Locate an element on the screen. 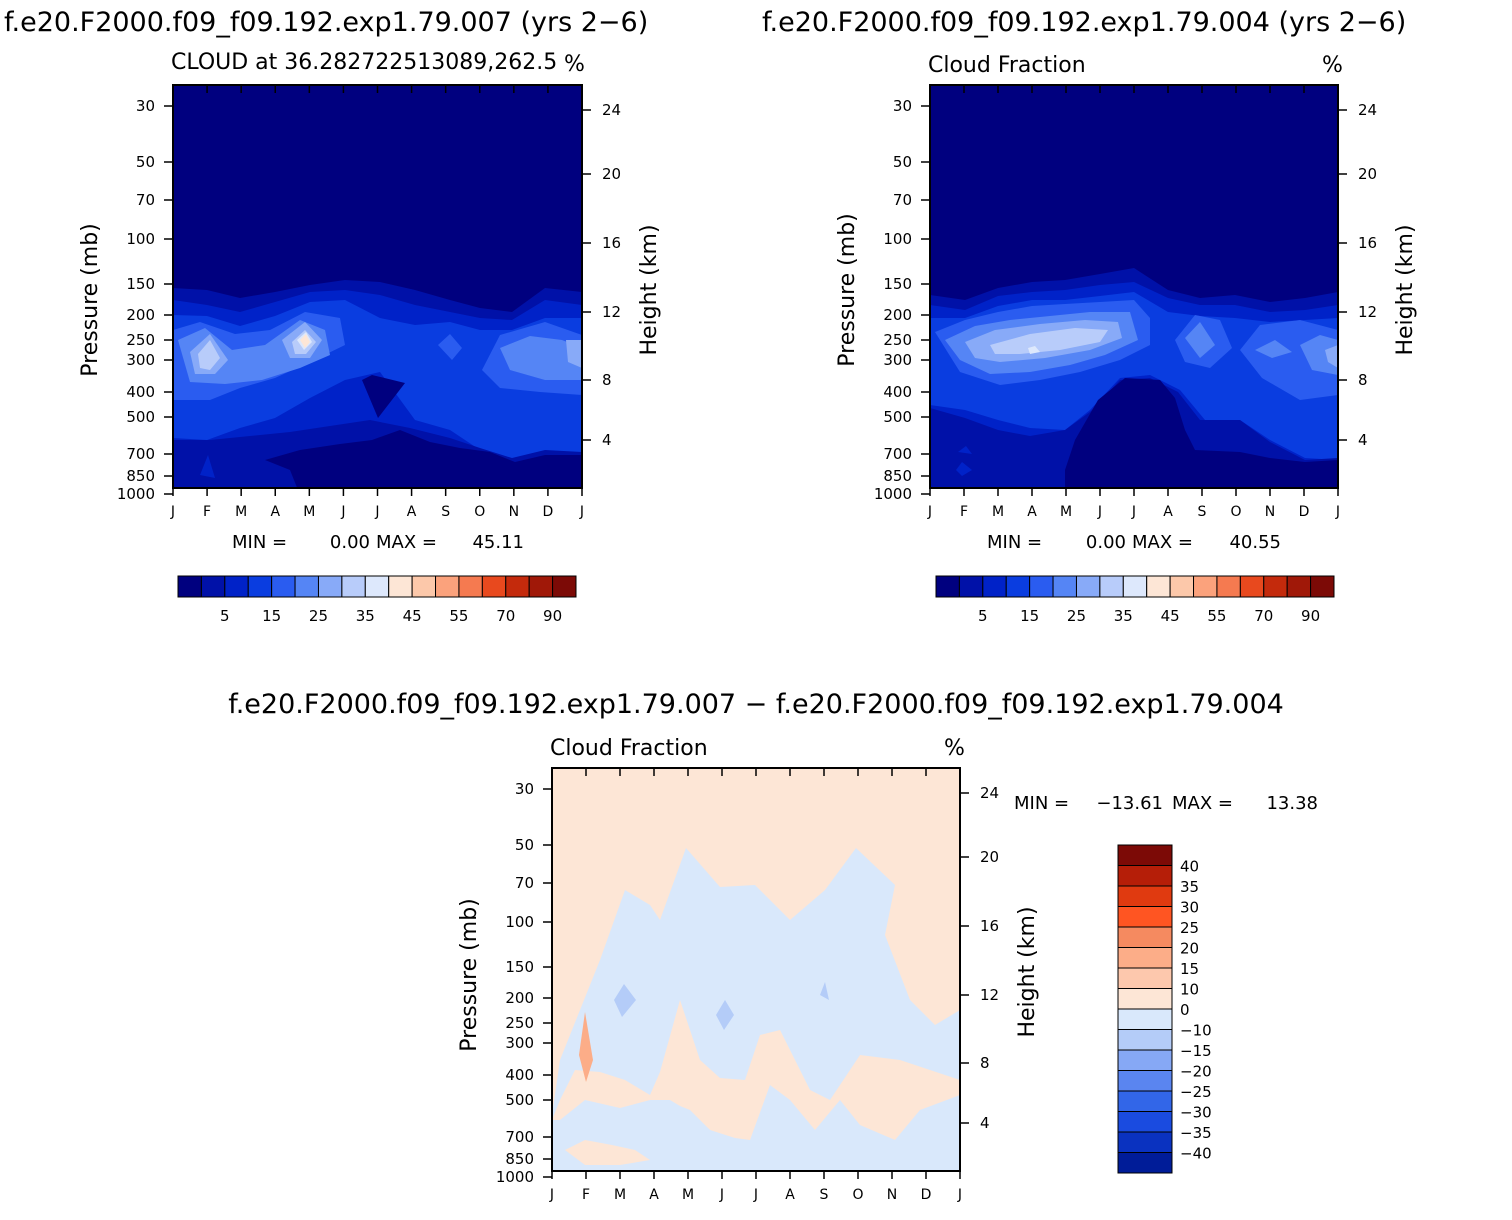 Image resolution: width=1512 pixels, height=1220 pixels. left-y2-axis-label: Height (km) is located at coordinates (649, 289).